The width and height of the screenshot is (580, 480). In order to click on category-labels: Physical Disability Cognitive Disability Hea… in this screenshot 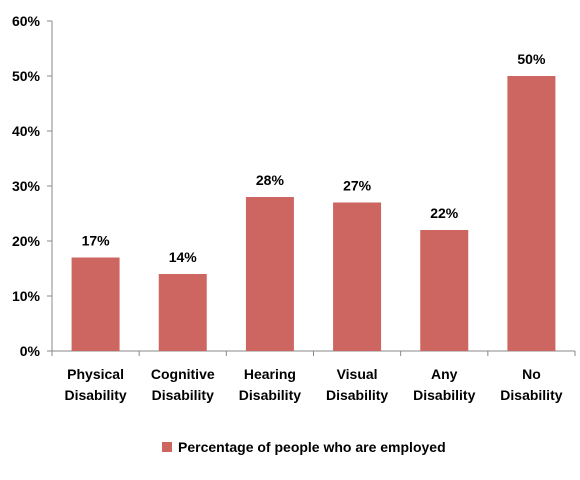, I will do `click(313, 384)`.